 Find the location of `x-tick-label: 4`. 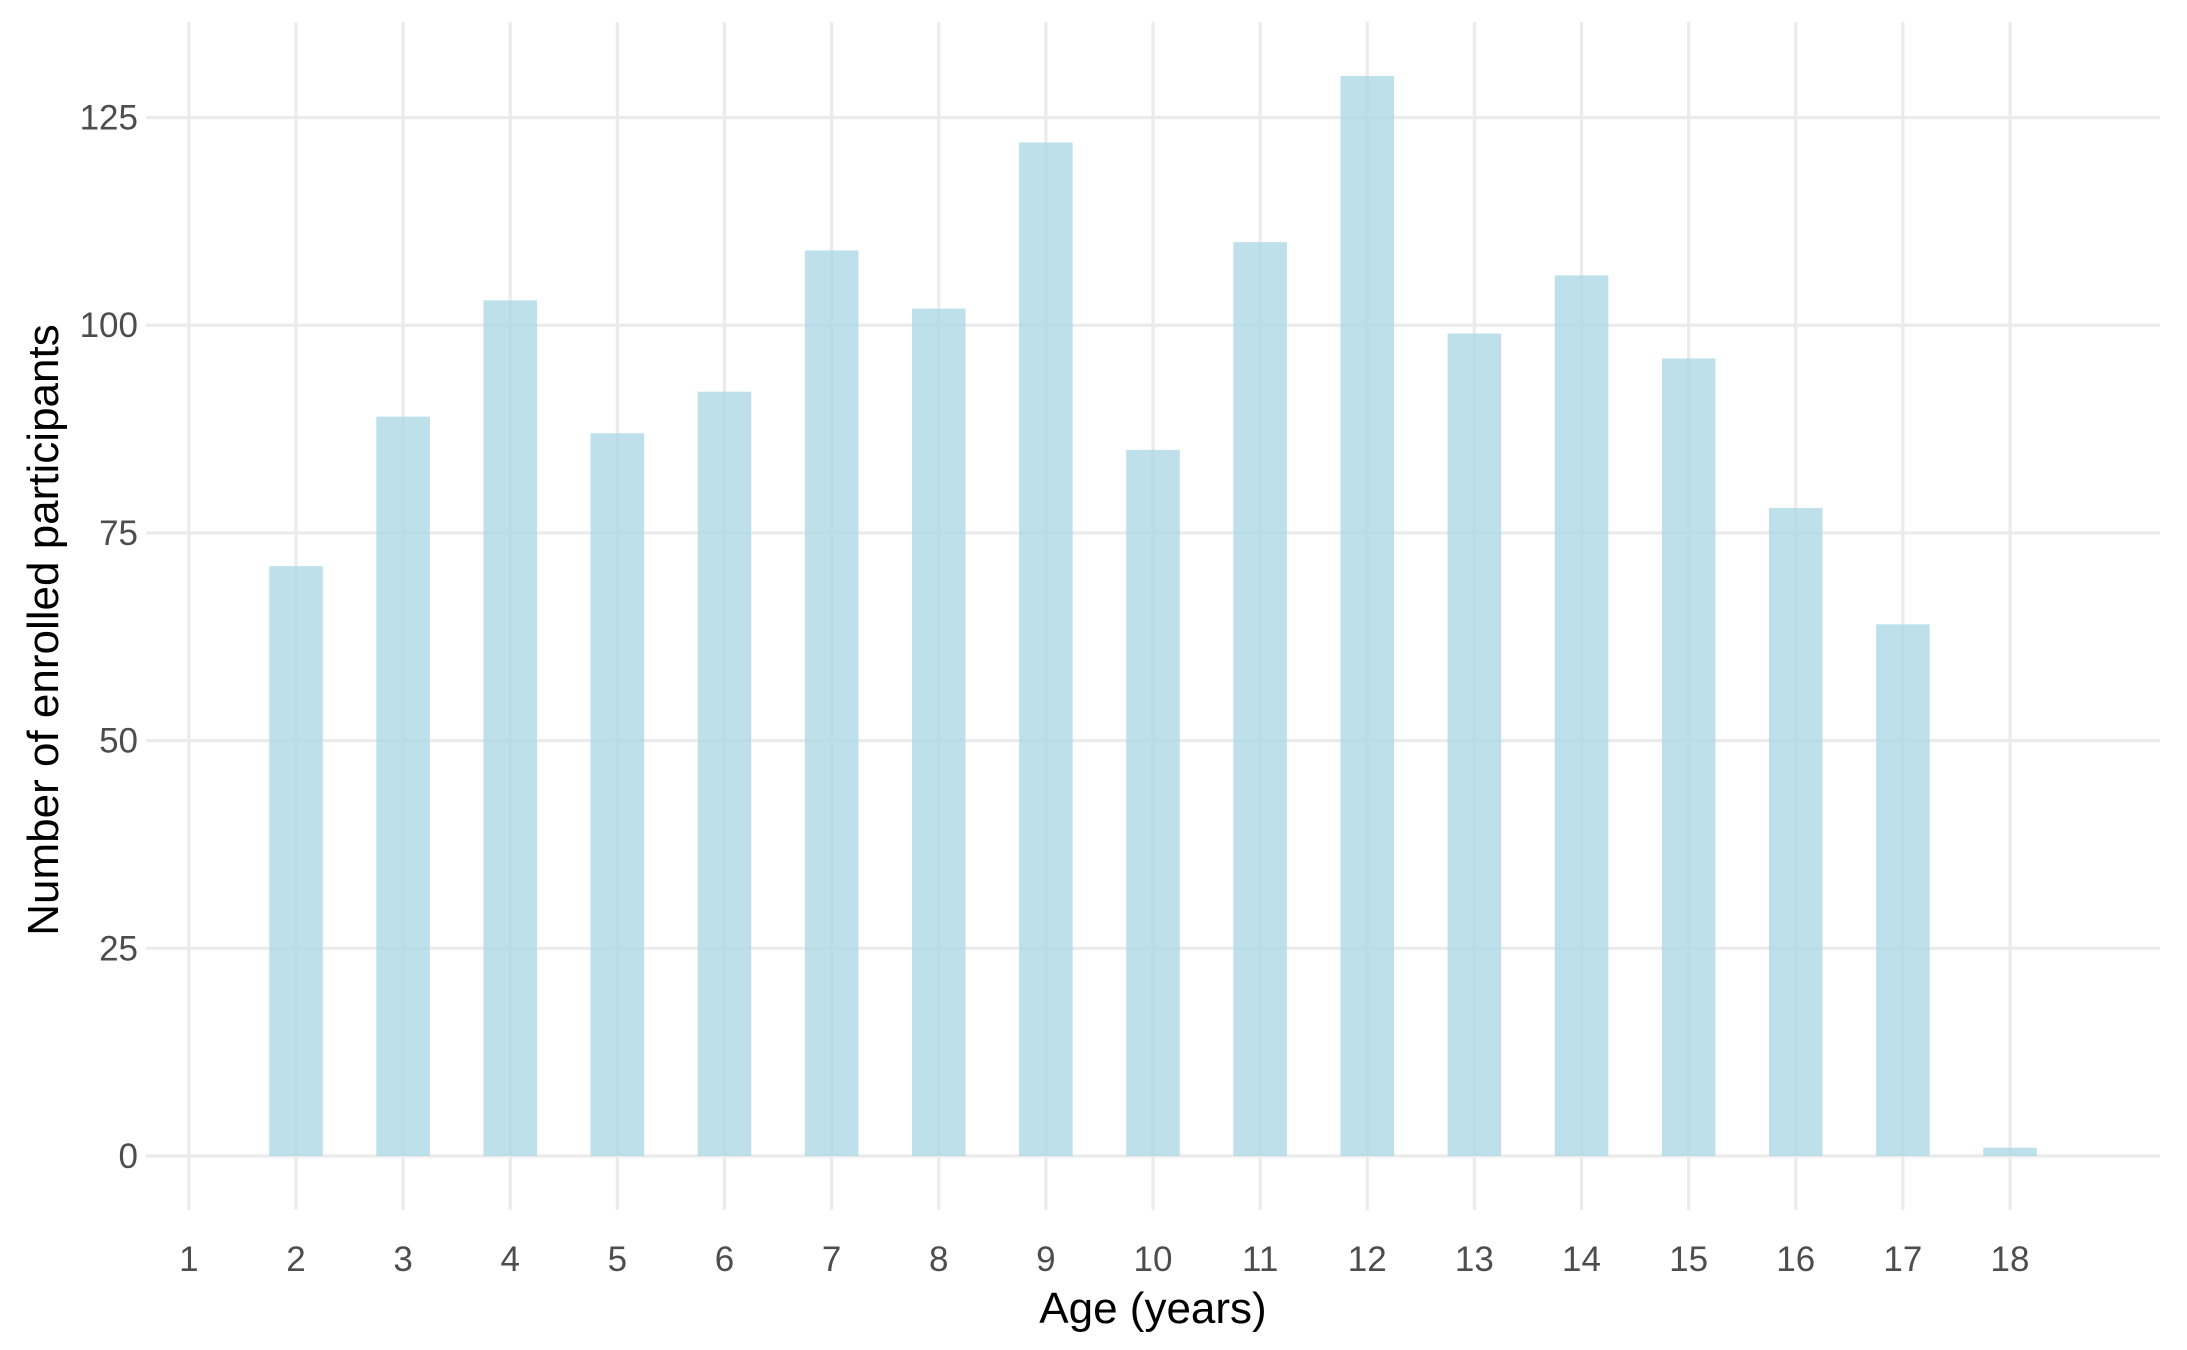

x-tick-label: 4 is located at coordinates (509, 1259).